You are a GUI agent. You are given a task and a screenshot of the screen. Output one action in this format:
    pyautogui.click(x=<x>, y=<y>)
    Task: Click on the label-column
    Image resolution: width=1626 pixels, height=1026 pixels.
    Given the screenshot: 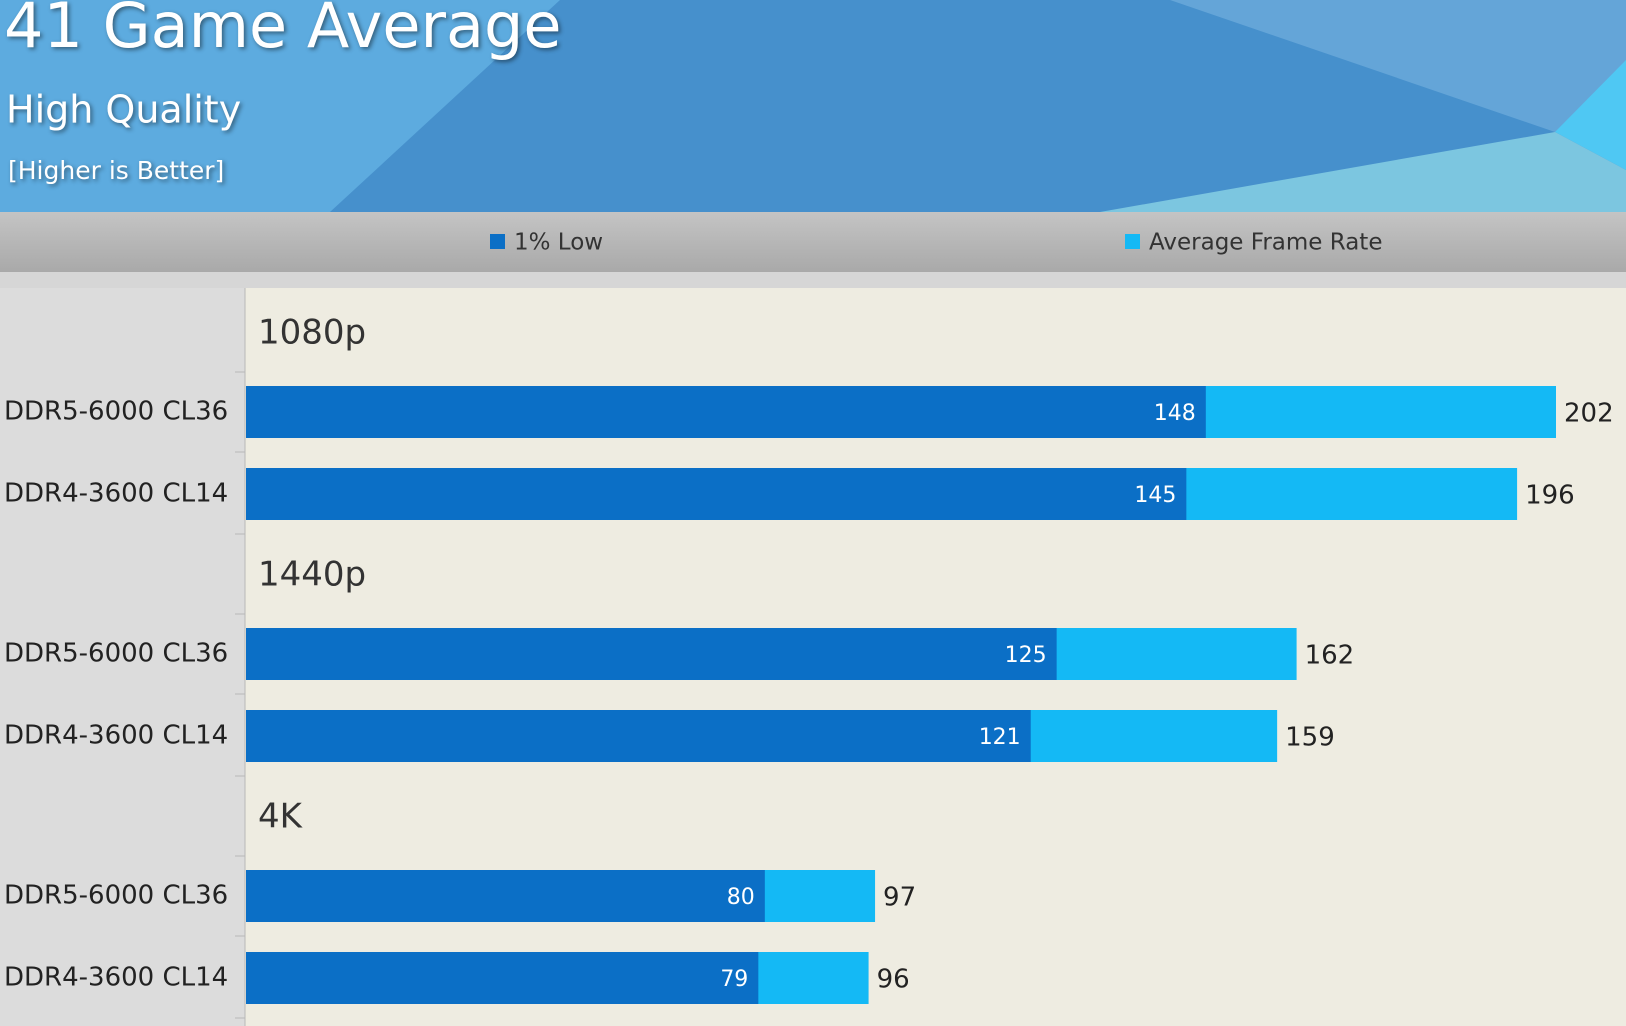 What is the action you would take?
    pyautogui.click(x=122, y=657)
    